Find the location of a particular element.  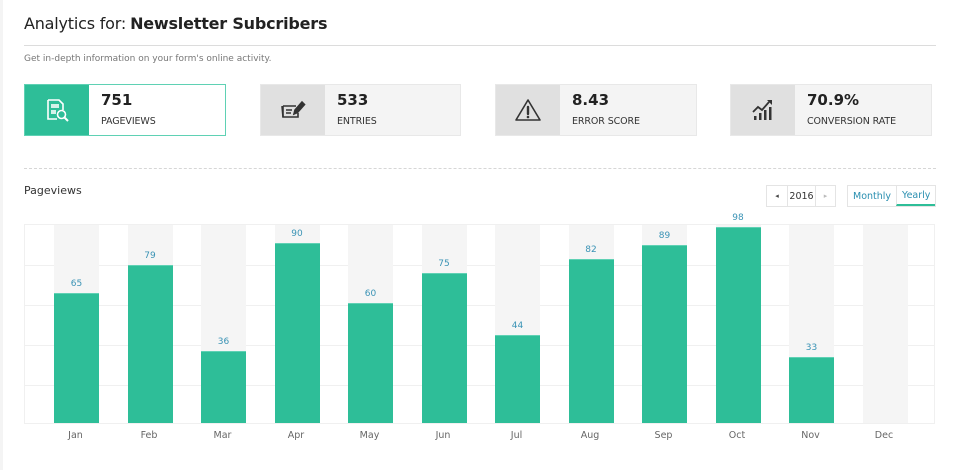

x-axis-label: Sep is located at coordinates (663, 435).